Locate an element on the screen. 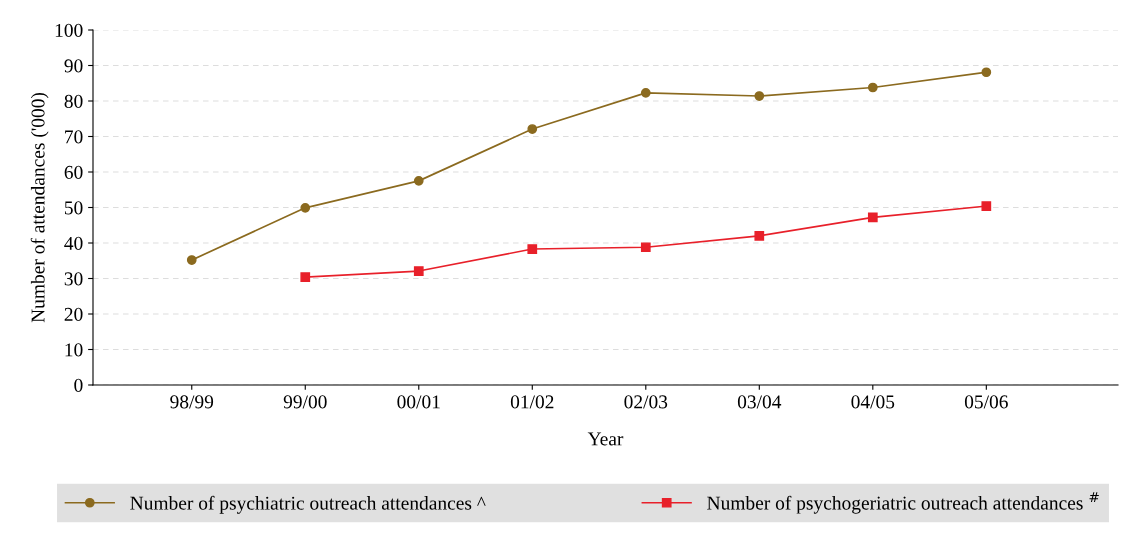  y-tick-label: 90 is located at coordinates (73, 66).